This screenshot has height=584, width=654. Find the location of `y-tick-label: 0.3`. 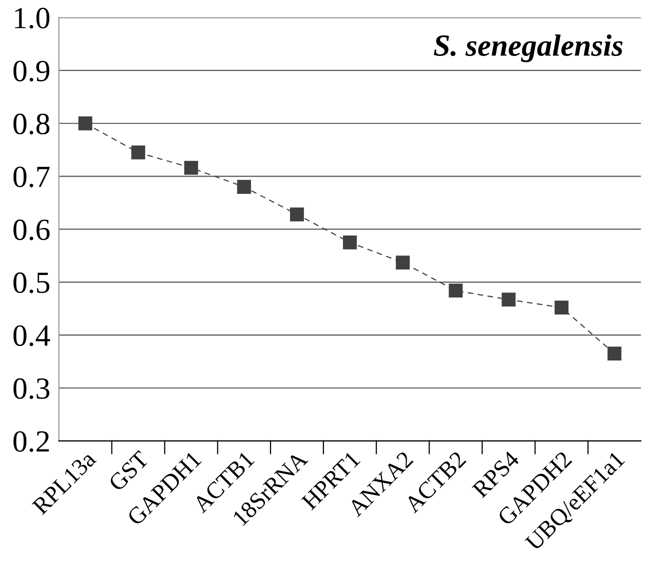

y-tick-label: 0.3 is located at coordinates (31, 389).